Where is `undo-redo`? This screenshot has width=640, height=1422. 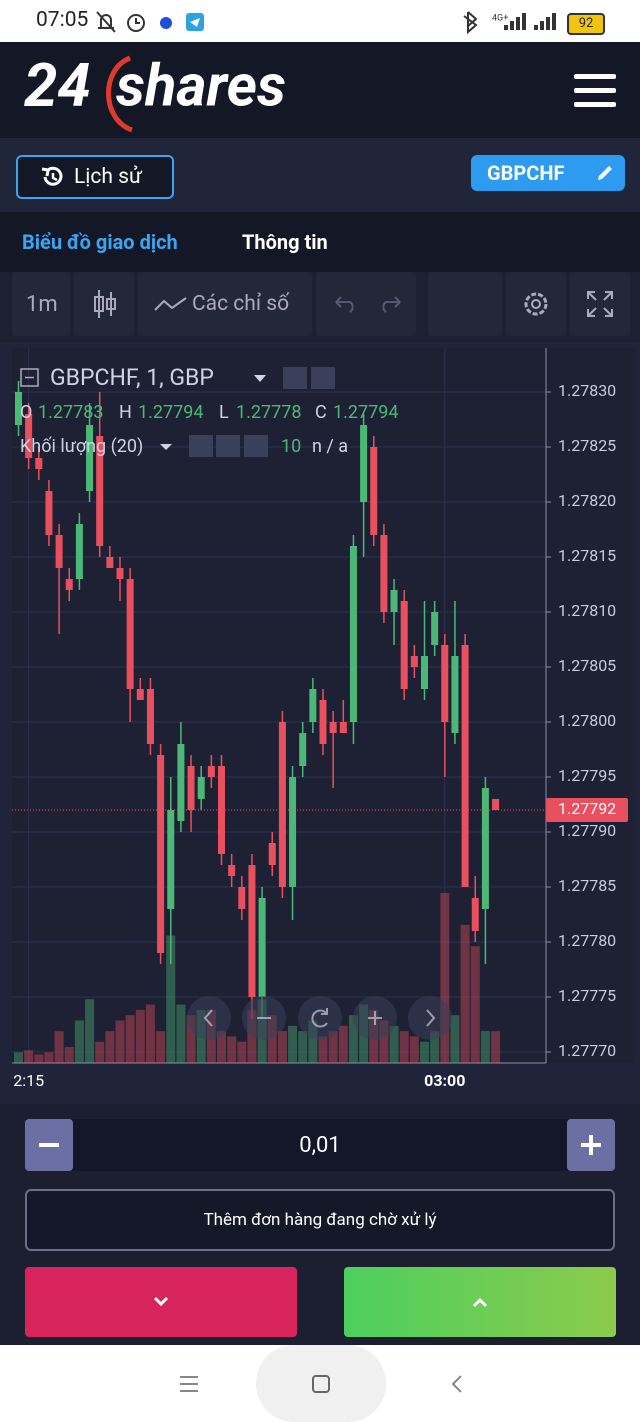 undo-redo is located at coordinates (366, 304).